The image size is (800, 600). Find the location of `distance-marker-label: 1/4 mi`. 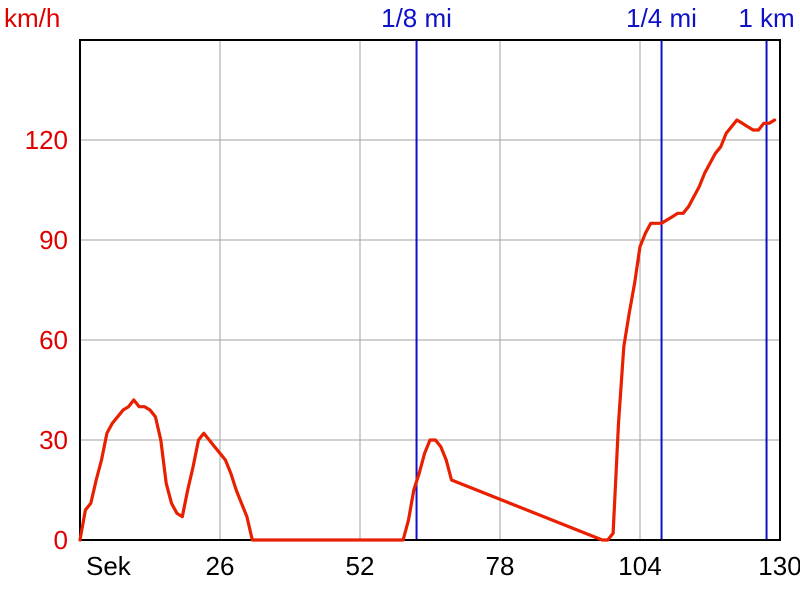

distance-marker-label: 1/4 mi is located at coordinates (661, 18).